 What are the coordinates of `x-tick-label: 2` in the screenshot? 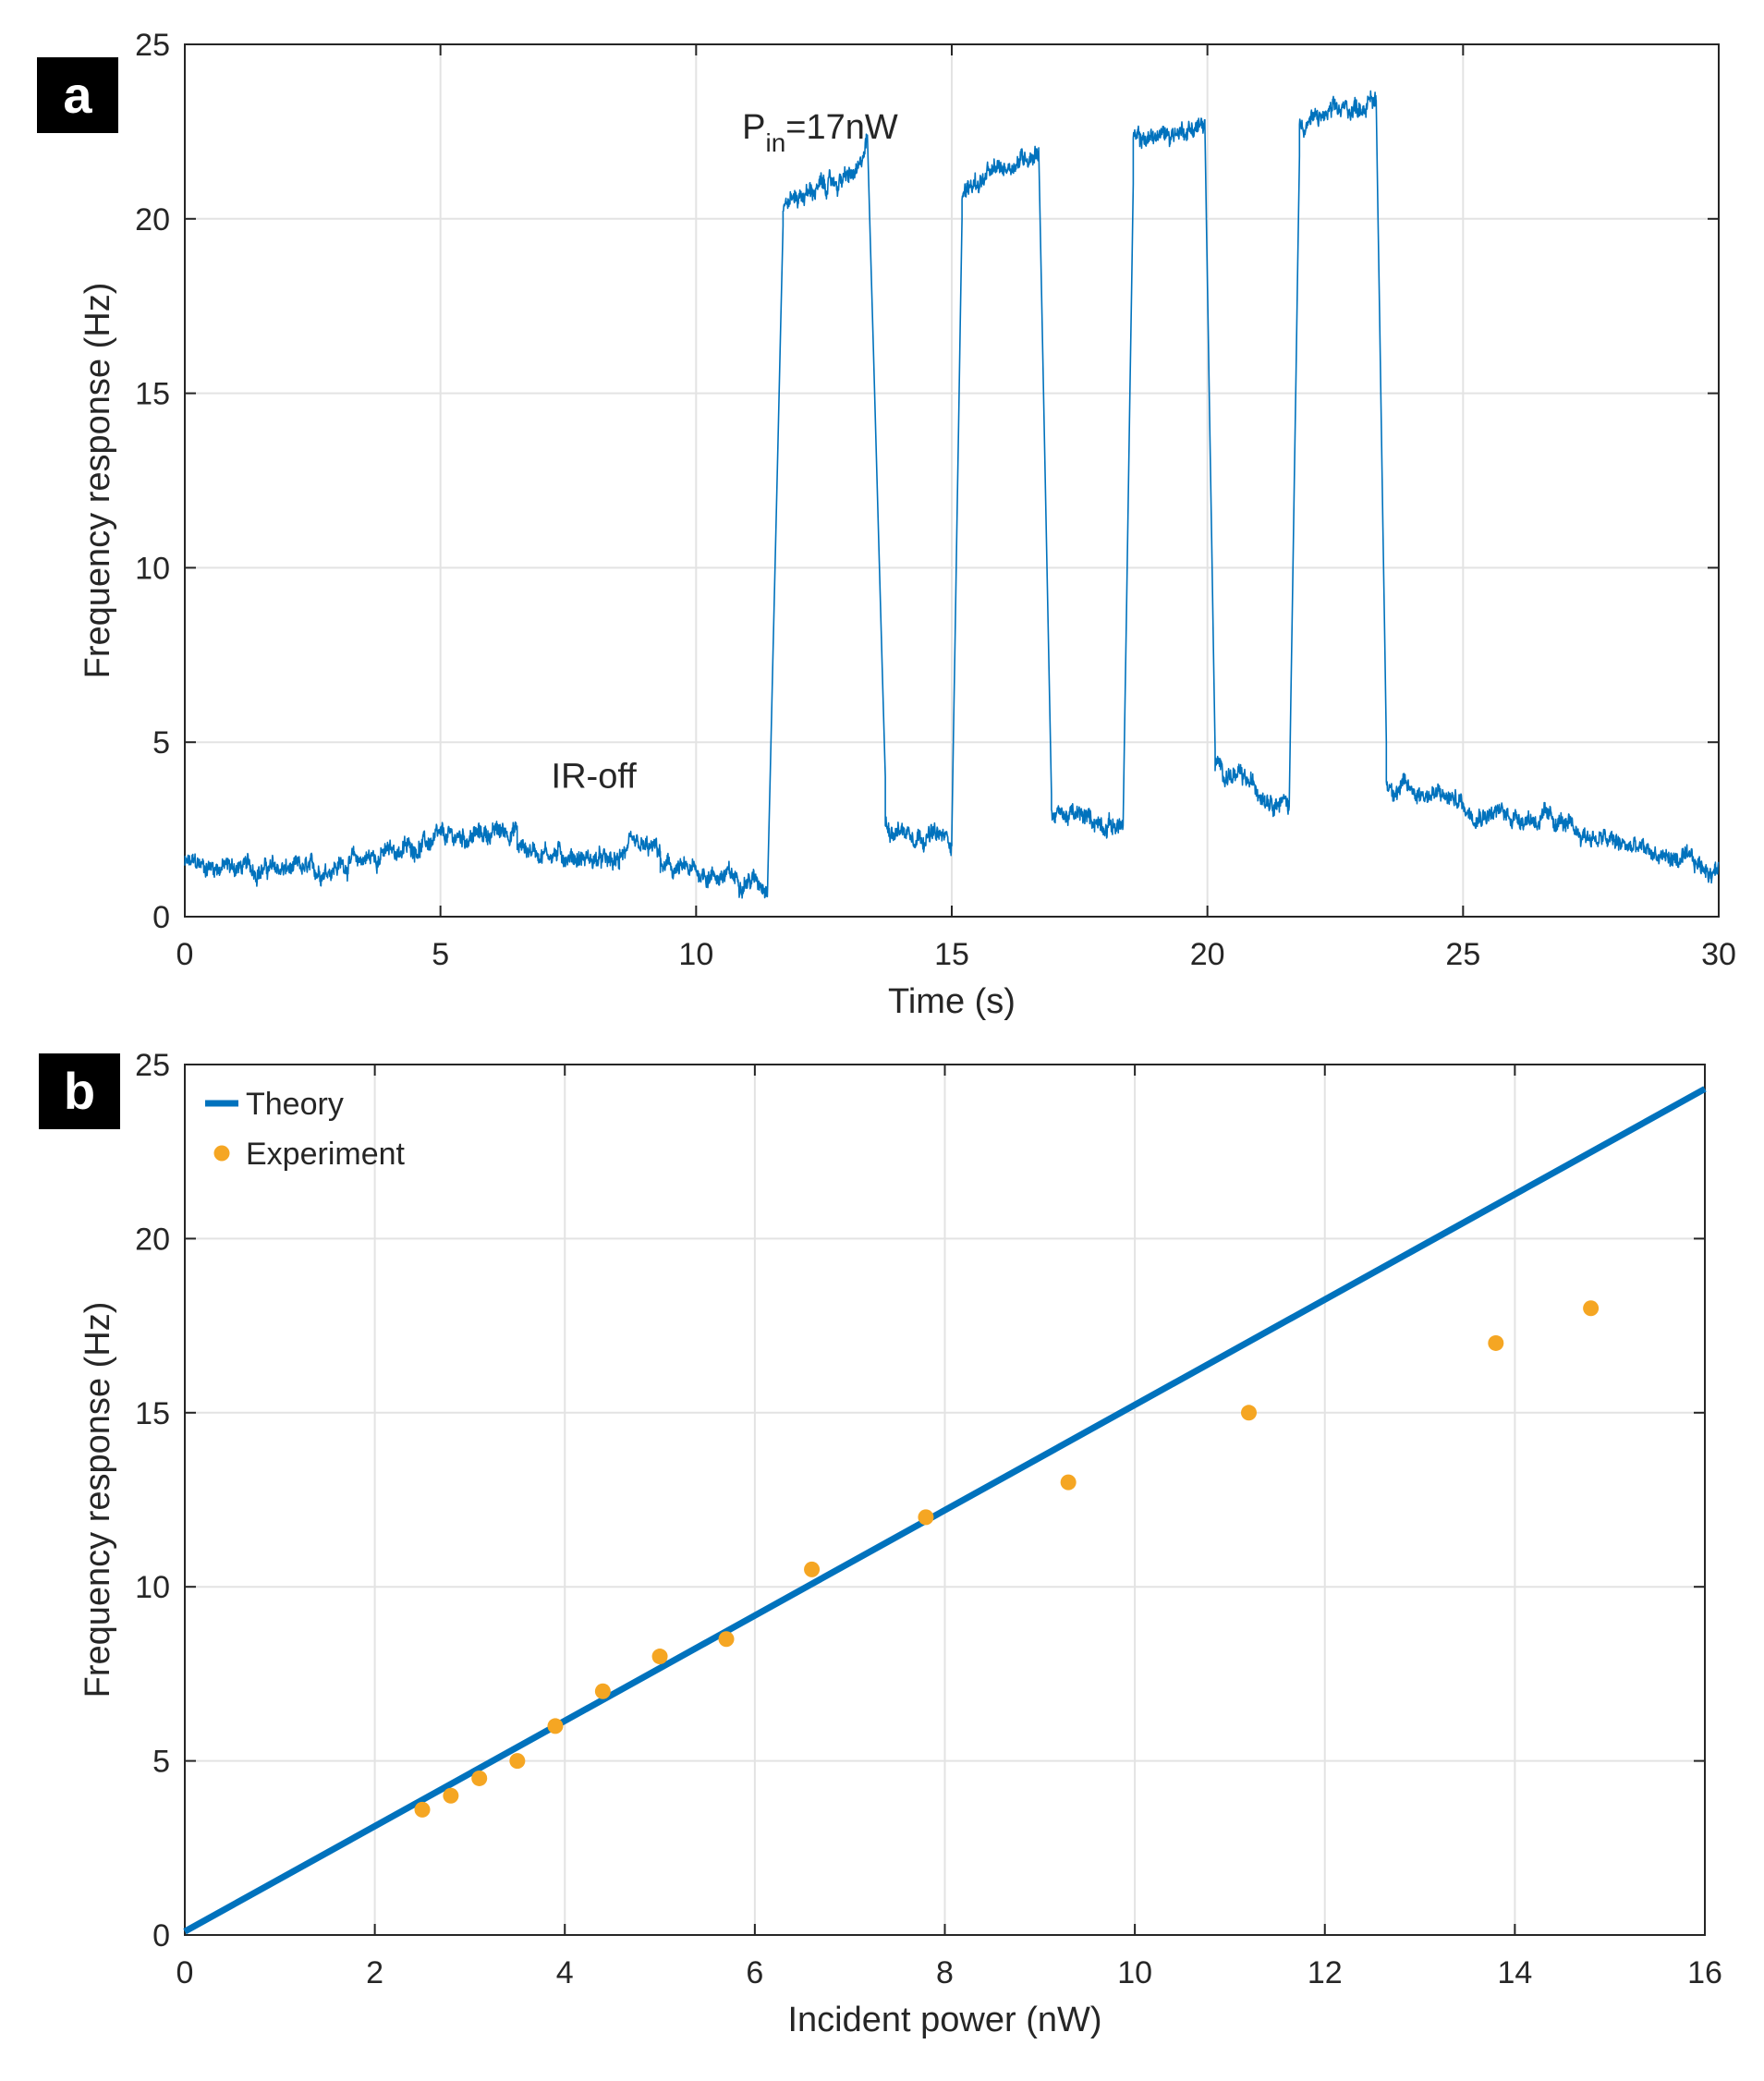 It's located at (374, 1972).